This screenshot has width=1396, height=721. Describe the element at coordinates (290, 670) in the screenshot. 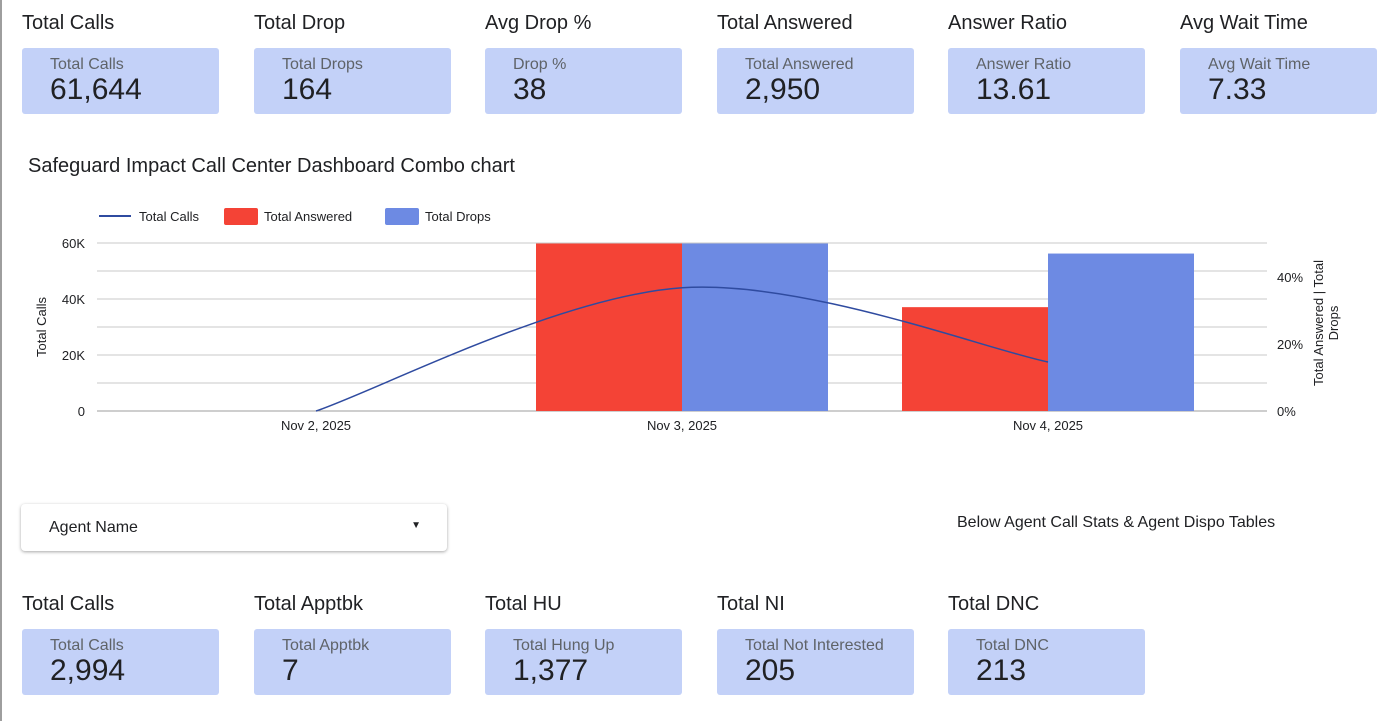

I see `scorecard-value: 7` at that location.